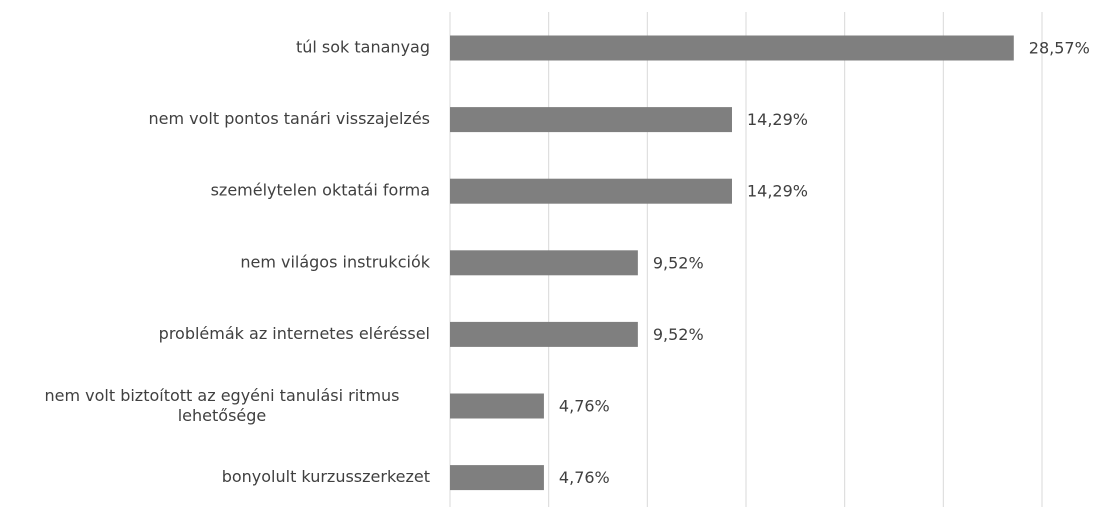 The width and height of the screenshot is (1099, 507). I want to click on y-tick-label: nem volt pontos tanári visszajelzés, so click(289, 118).